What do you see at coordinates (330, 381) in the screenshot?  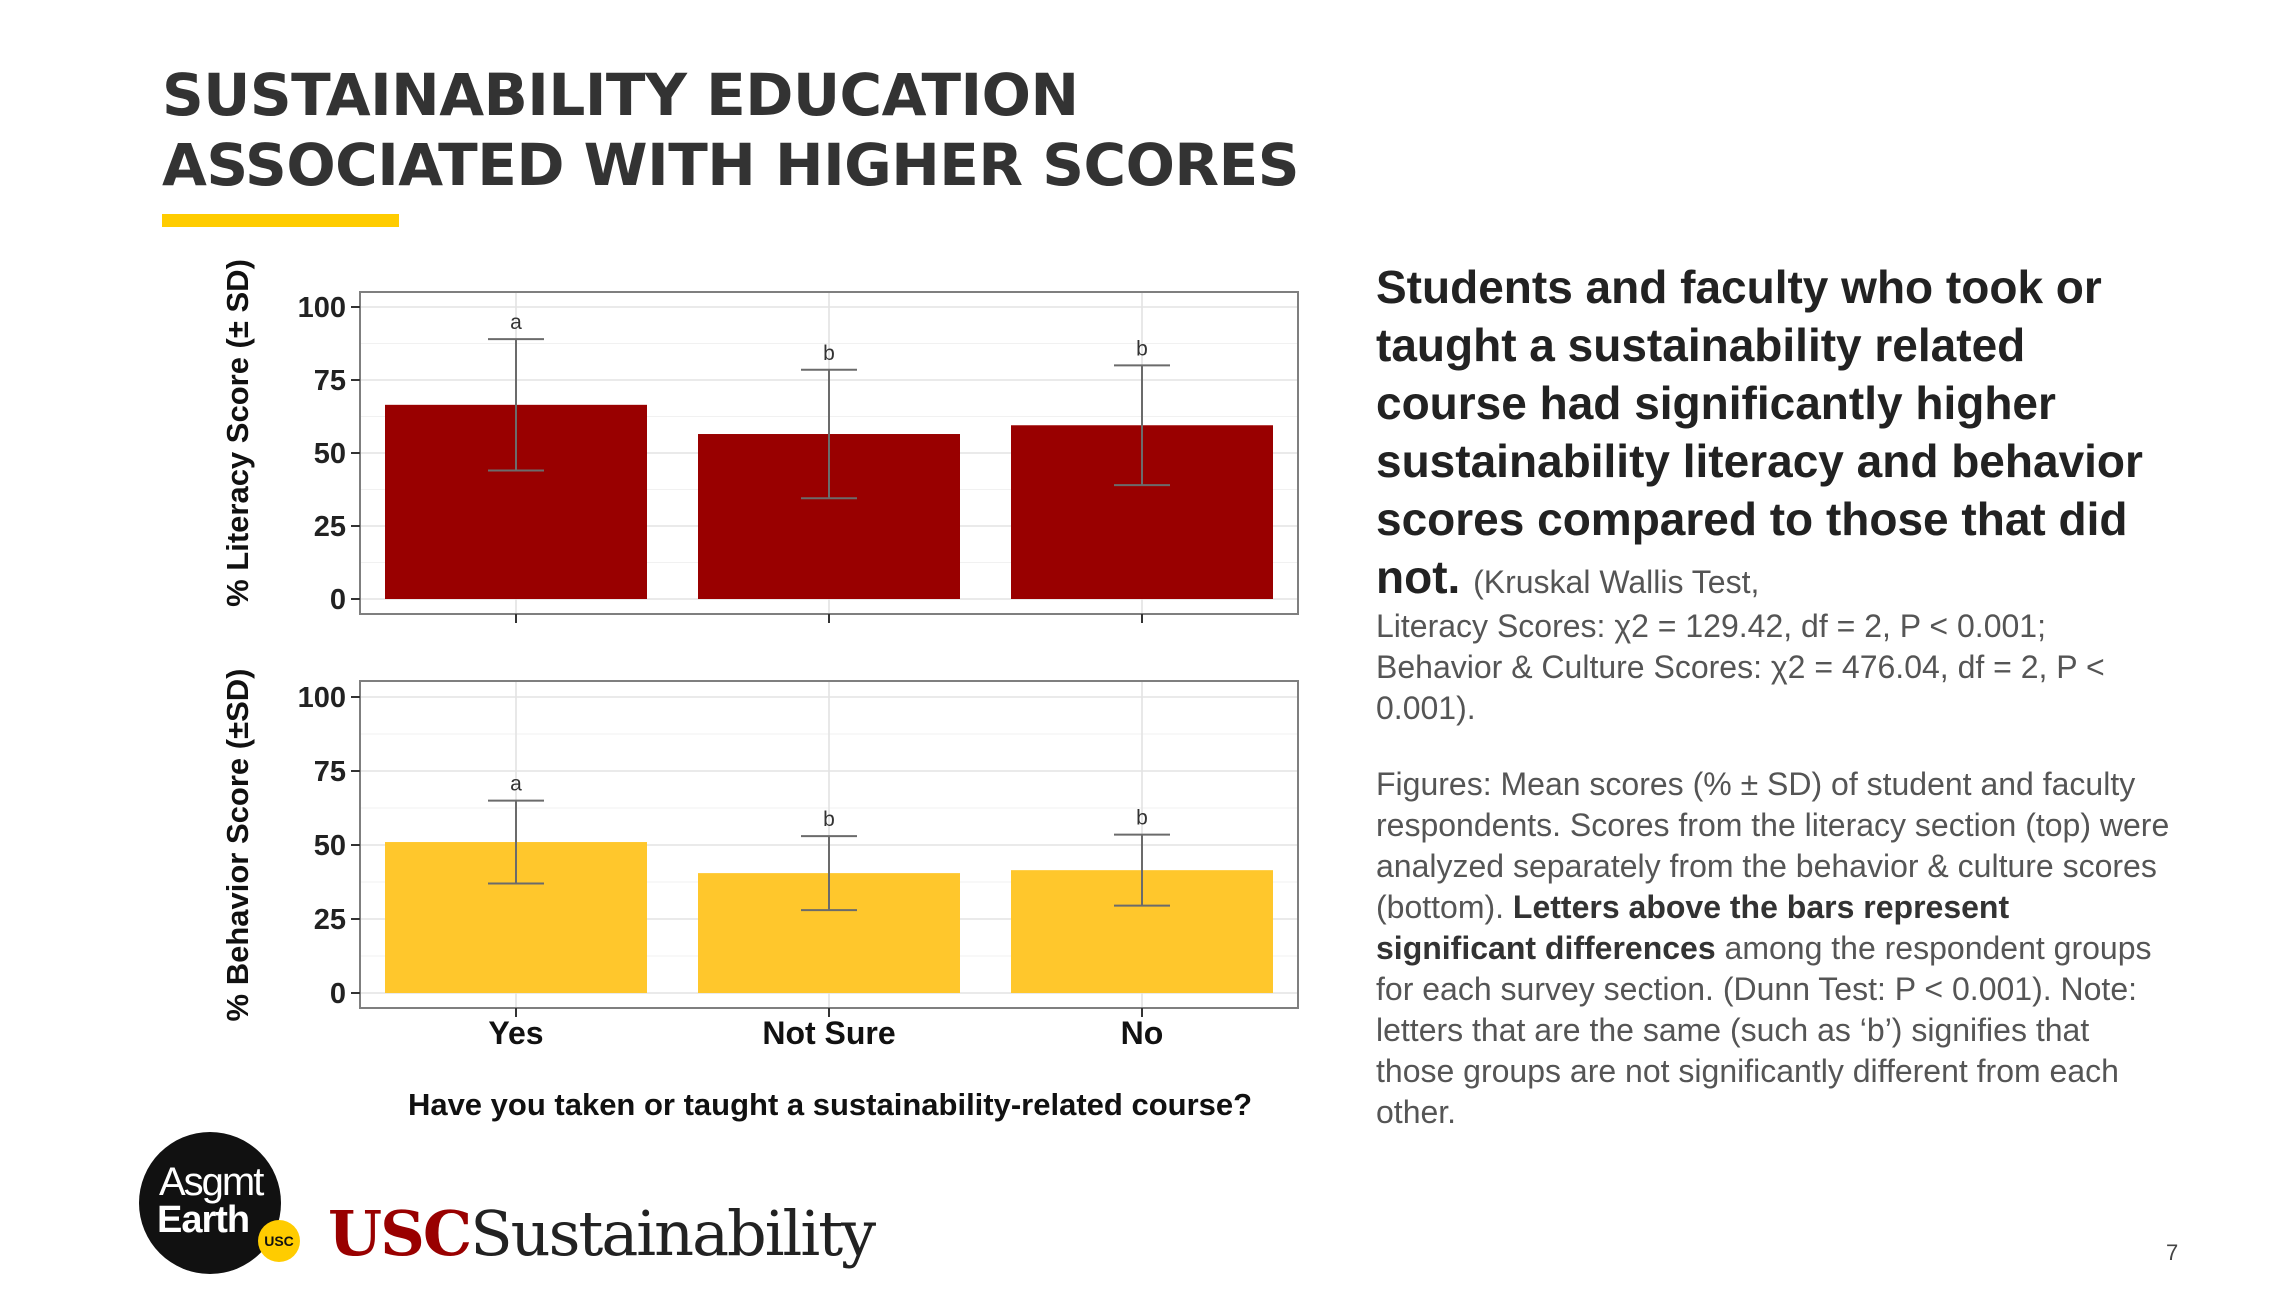 I see `y-tick-label-literacy: 75` at bounding box center [330, 381].